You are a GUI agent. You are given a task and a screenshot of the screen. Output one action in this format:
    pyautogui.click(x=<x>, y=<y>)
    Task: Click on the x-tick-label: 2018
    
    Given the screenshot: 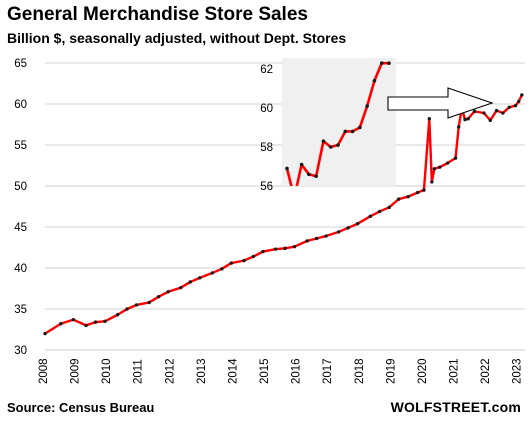 What is the action you would take?
    pyautogui.click(x=360, y=371)
    